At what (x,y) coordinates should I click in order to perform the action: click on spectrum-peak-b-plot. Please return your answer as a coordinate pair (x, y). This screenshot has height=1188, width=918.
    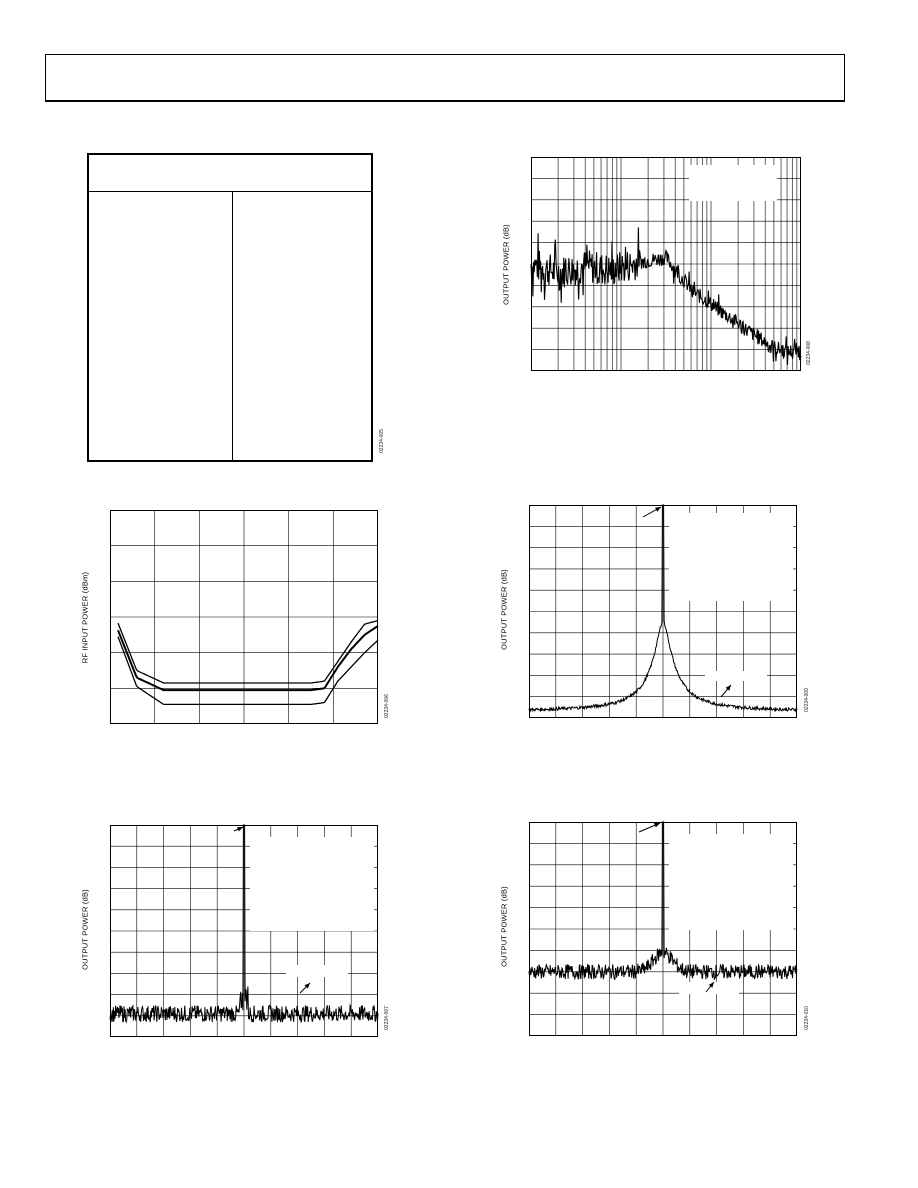
    Looking at the image, I should click on (663, 611).